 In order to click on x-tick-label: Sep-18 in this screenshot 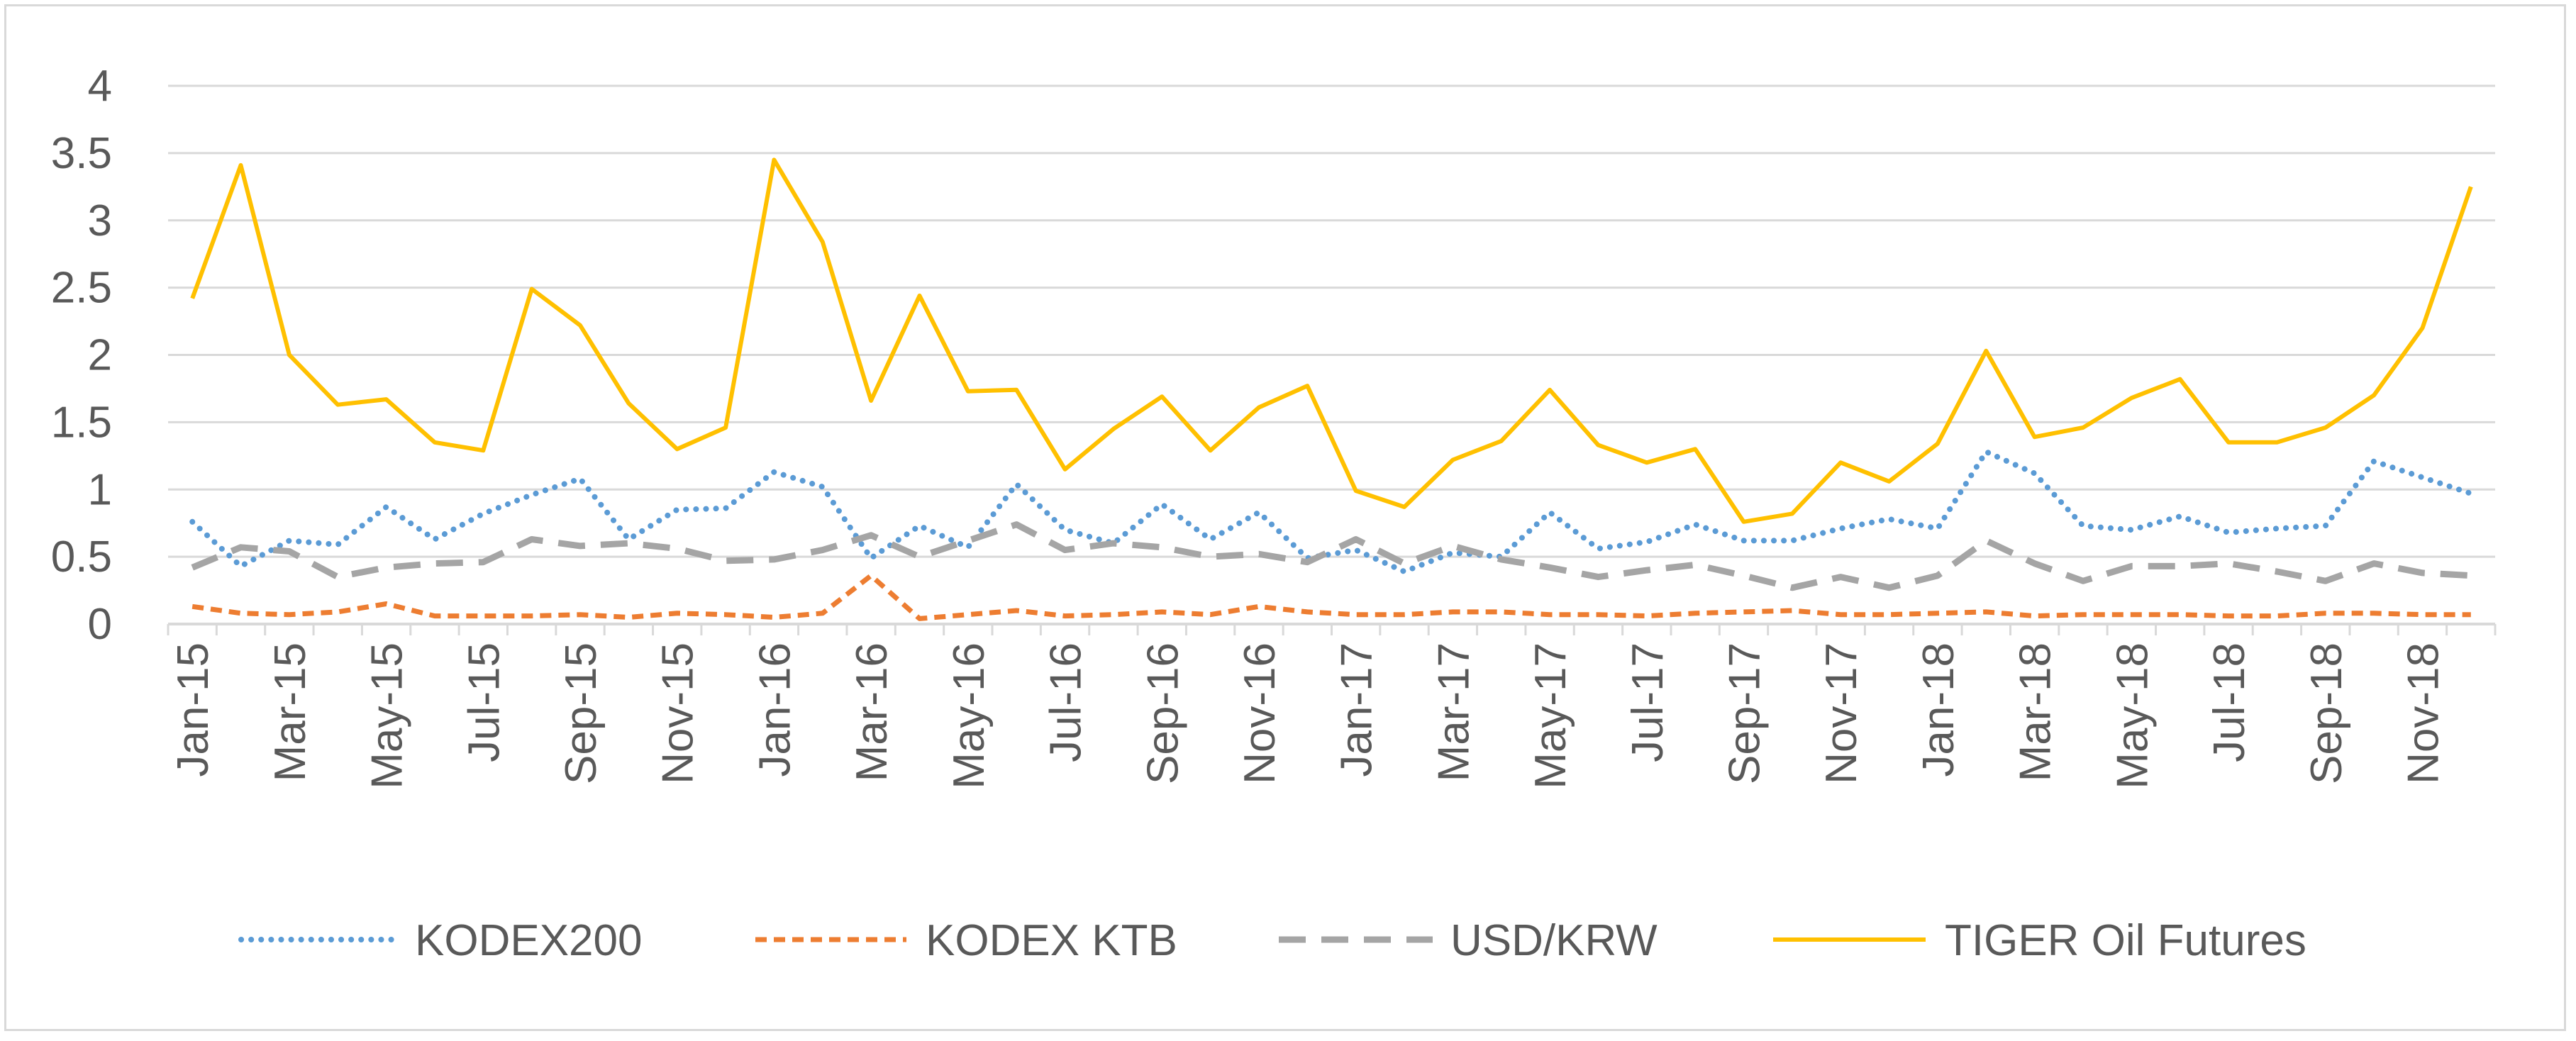, I will do `click(2326, 713)`.